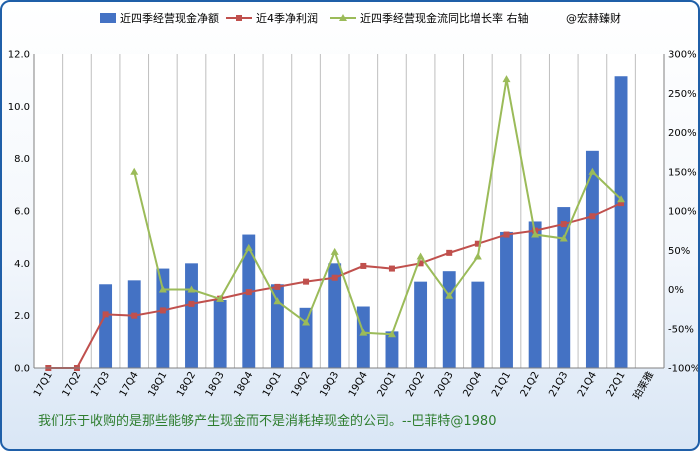  What do you see at coordinates (593, 18) in the screenshot?
I see `legend-watermark: @宏赫臻财` at bounding box center [593, 18].